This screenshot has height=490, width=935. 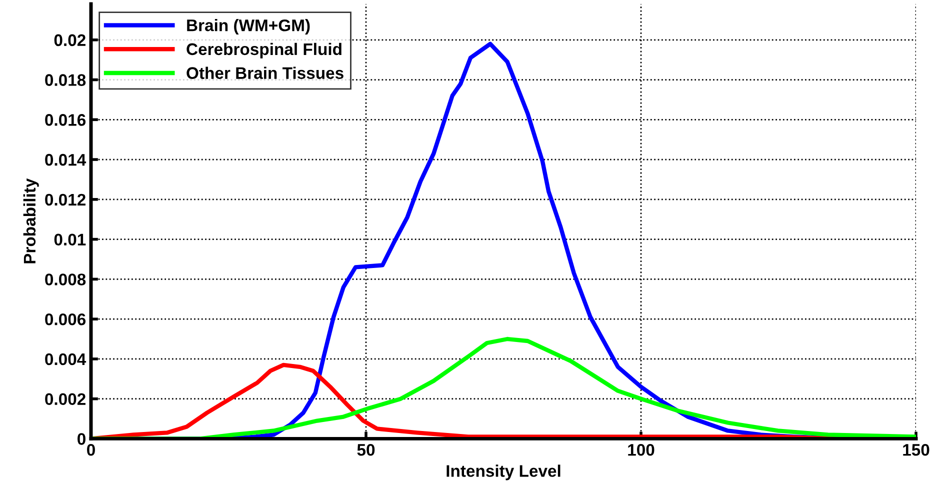 I want to click on y-tick-label: 0.018, so click(x=65, y=80).